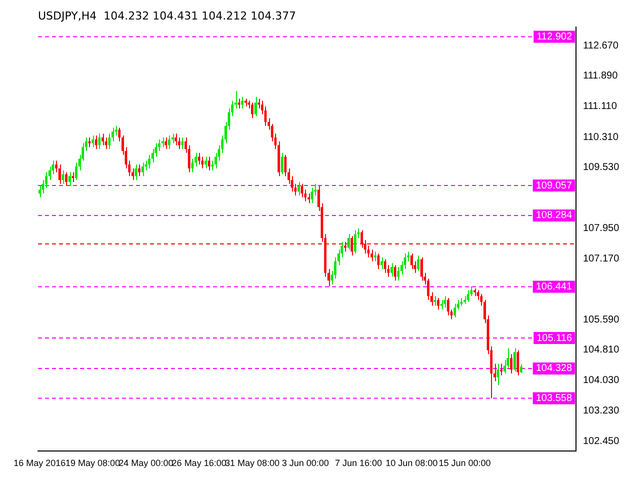 The height and width of the screenshot is (480, 640). Describe the element at coordinates (601, 441) in the screenshot. I see `y-tick-label: 102.450` at that location.